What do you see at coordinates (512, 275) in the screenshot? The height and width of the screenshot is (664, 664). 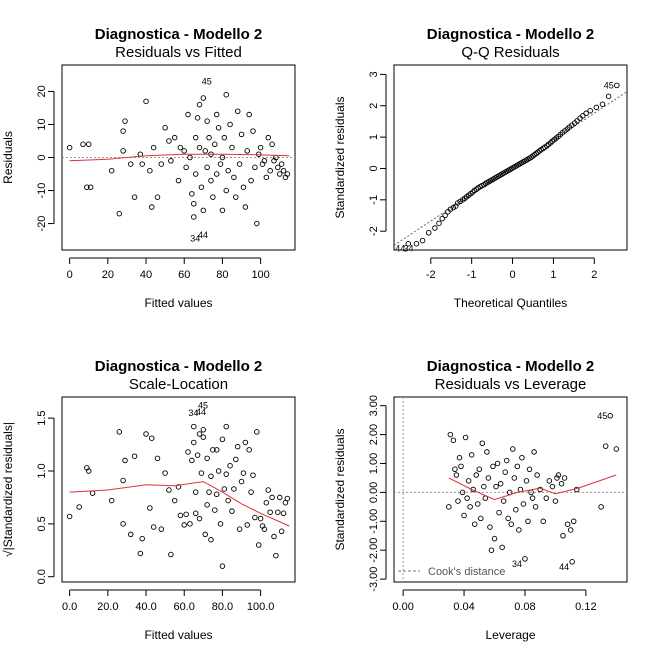 I see `x-tick-label: 0` at bounding box center [512, 275].